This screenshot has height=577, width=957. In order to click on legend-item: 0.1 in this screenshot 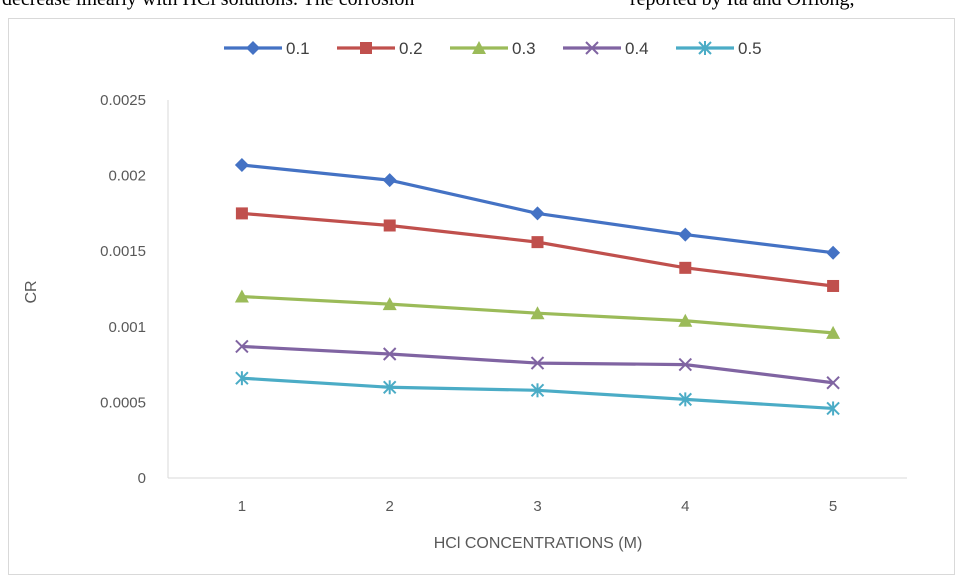, I will do `click(267, 48)`.